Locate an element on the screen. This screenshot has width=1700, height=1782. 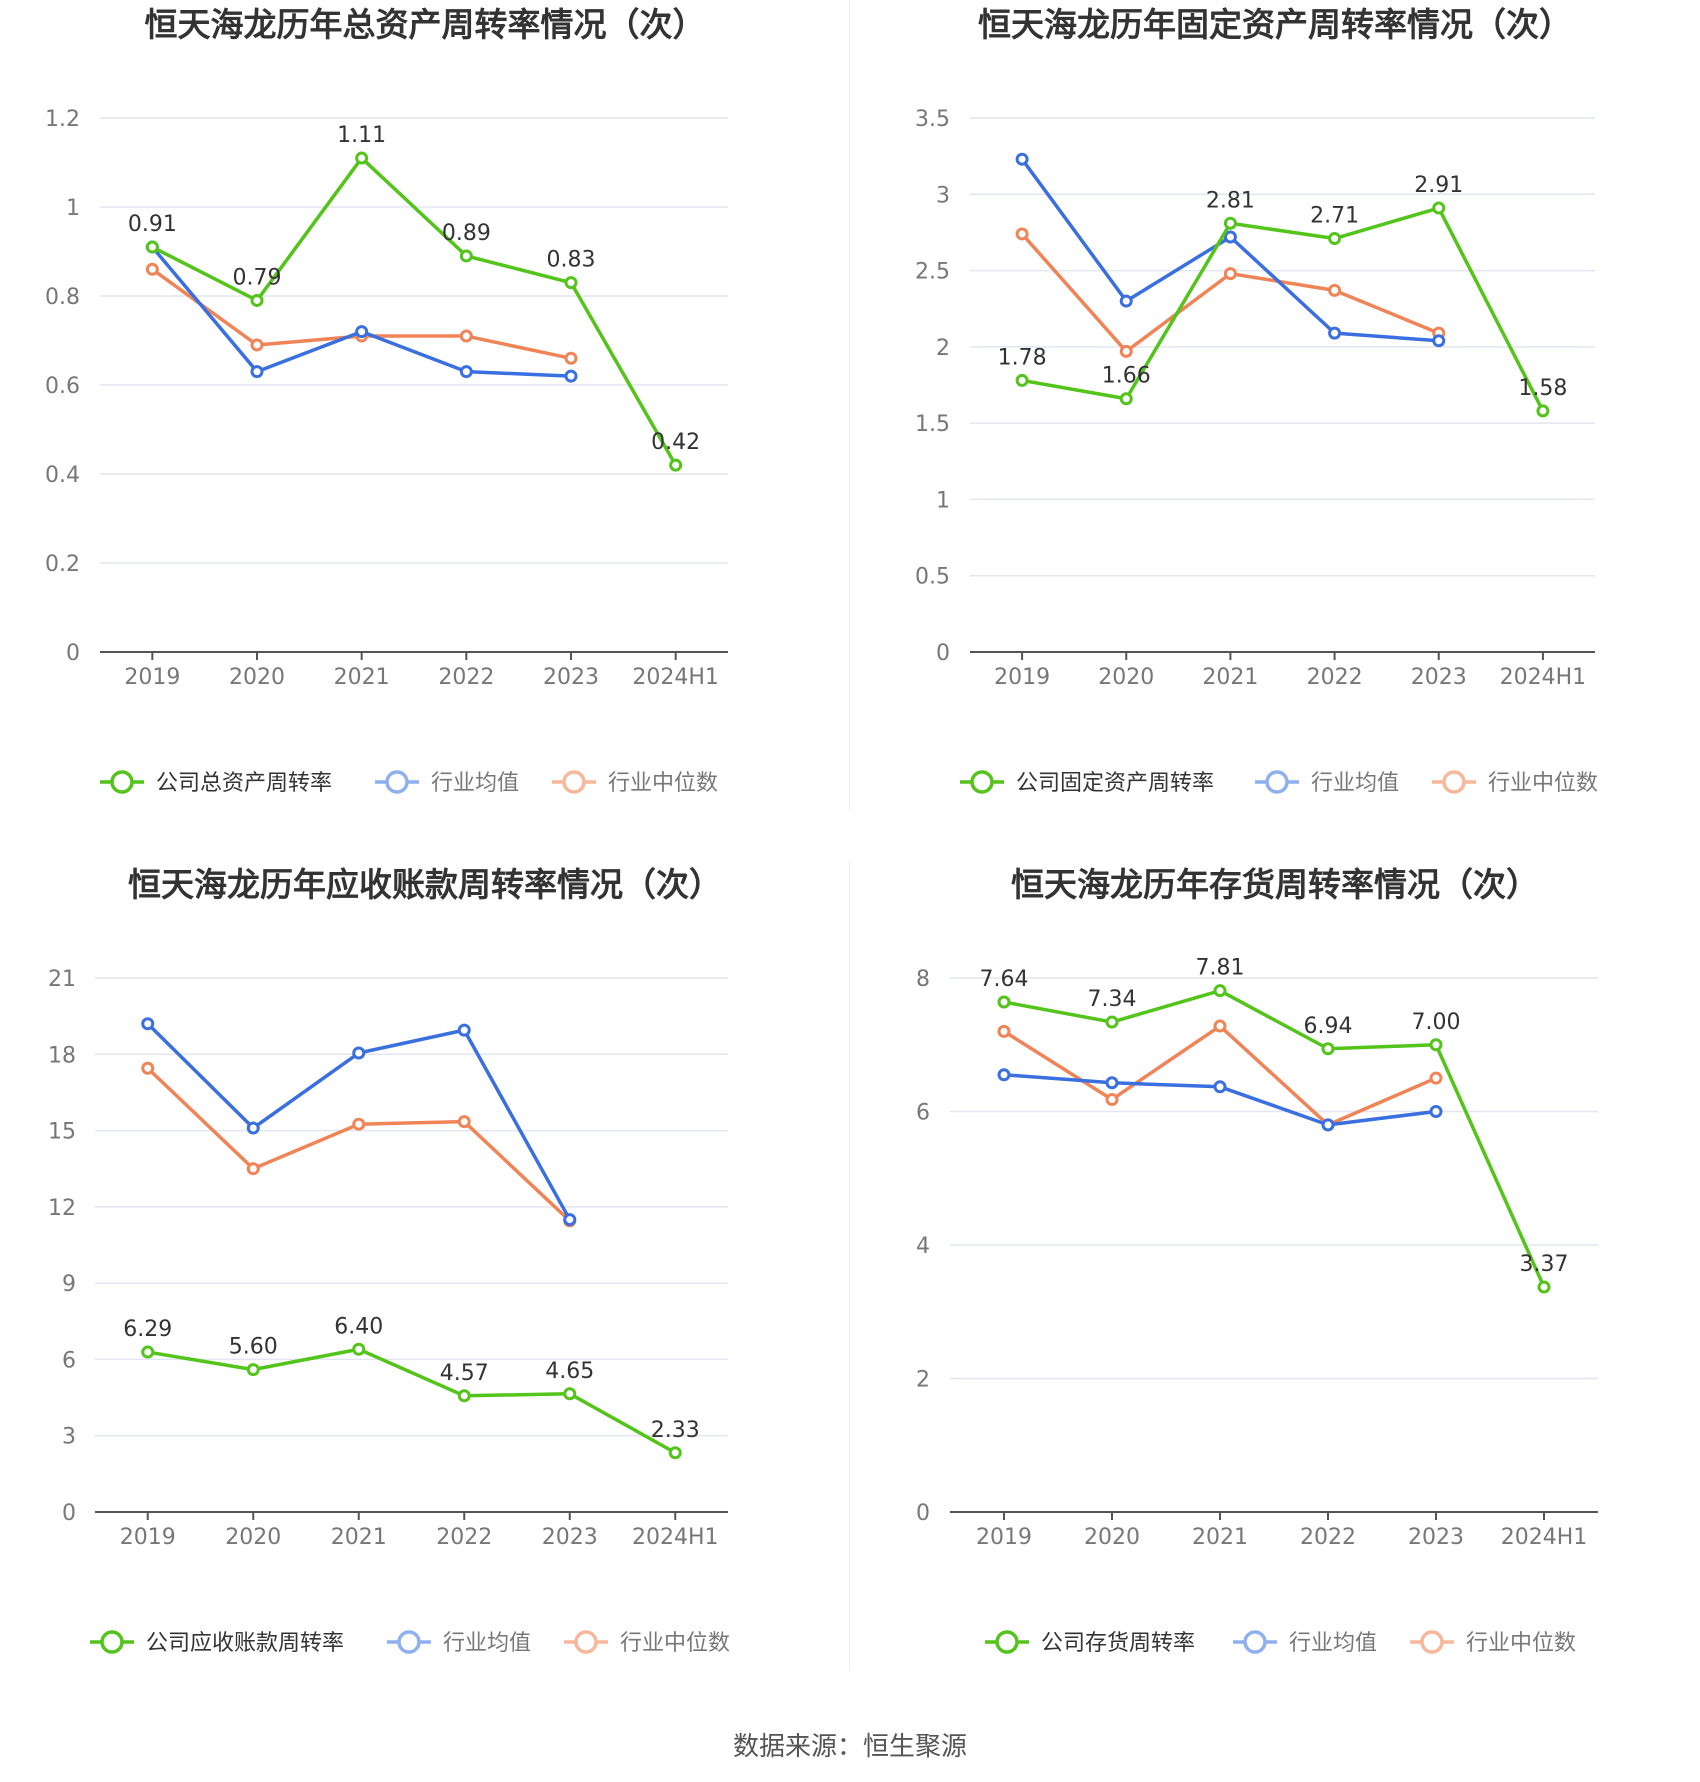
legend-label: 公司总资产周转率 is located at coordinates (244, 783).